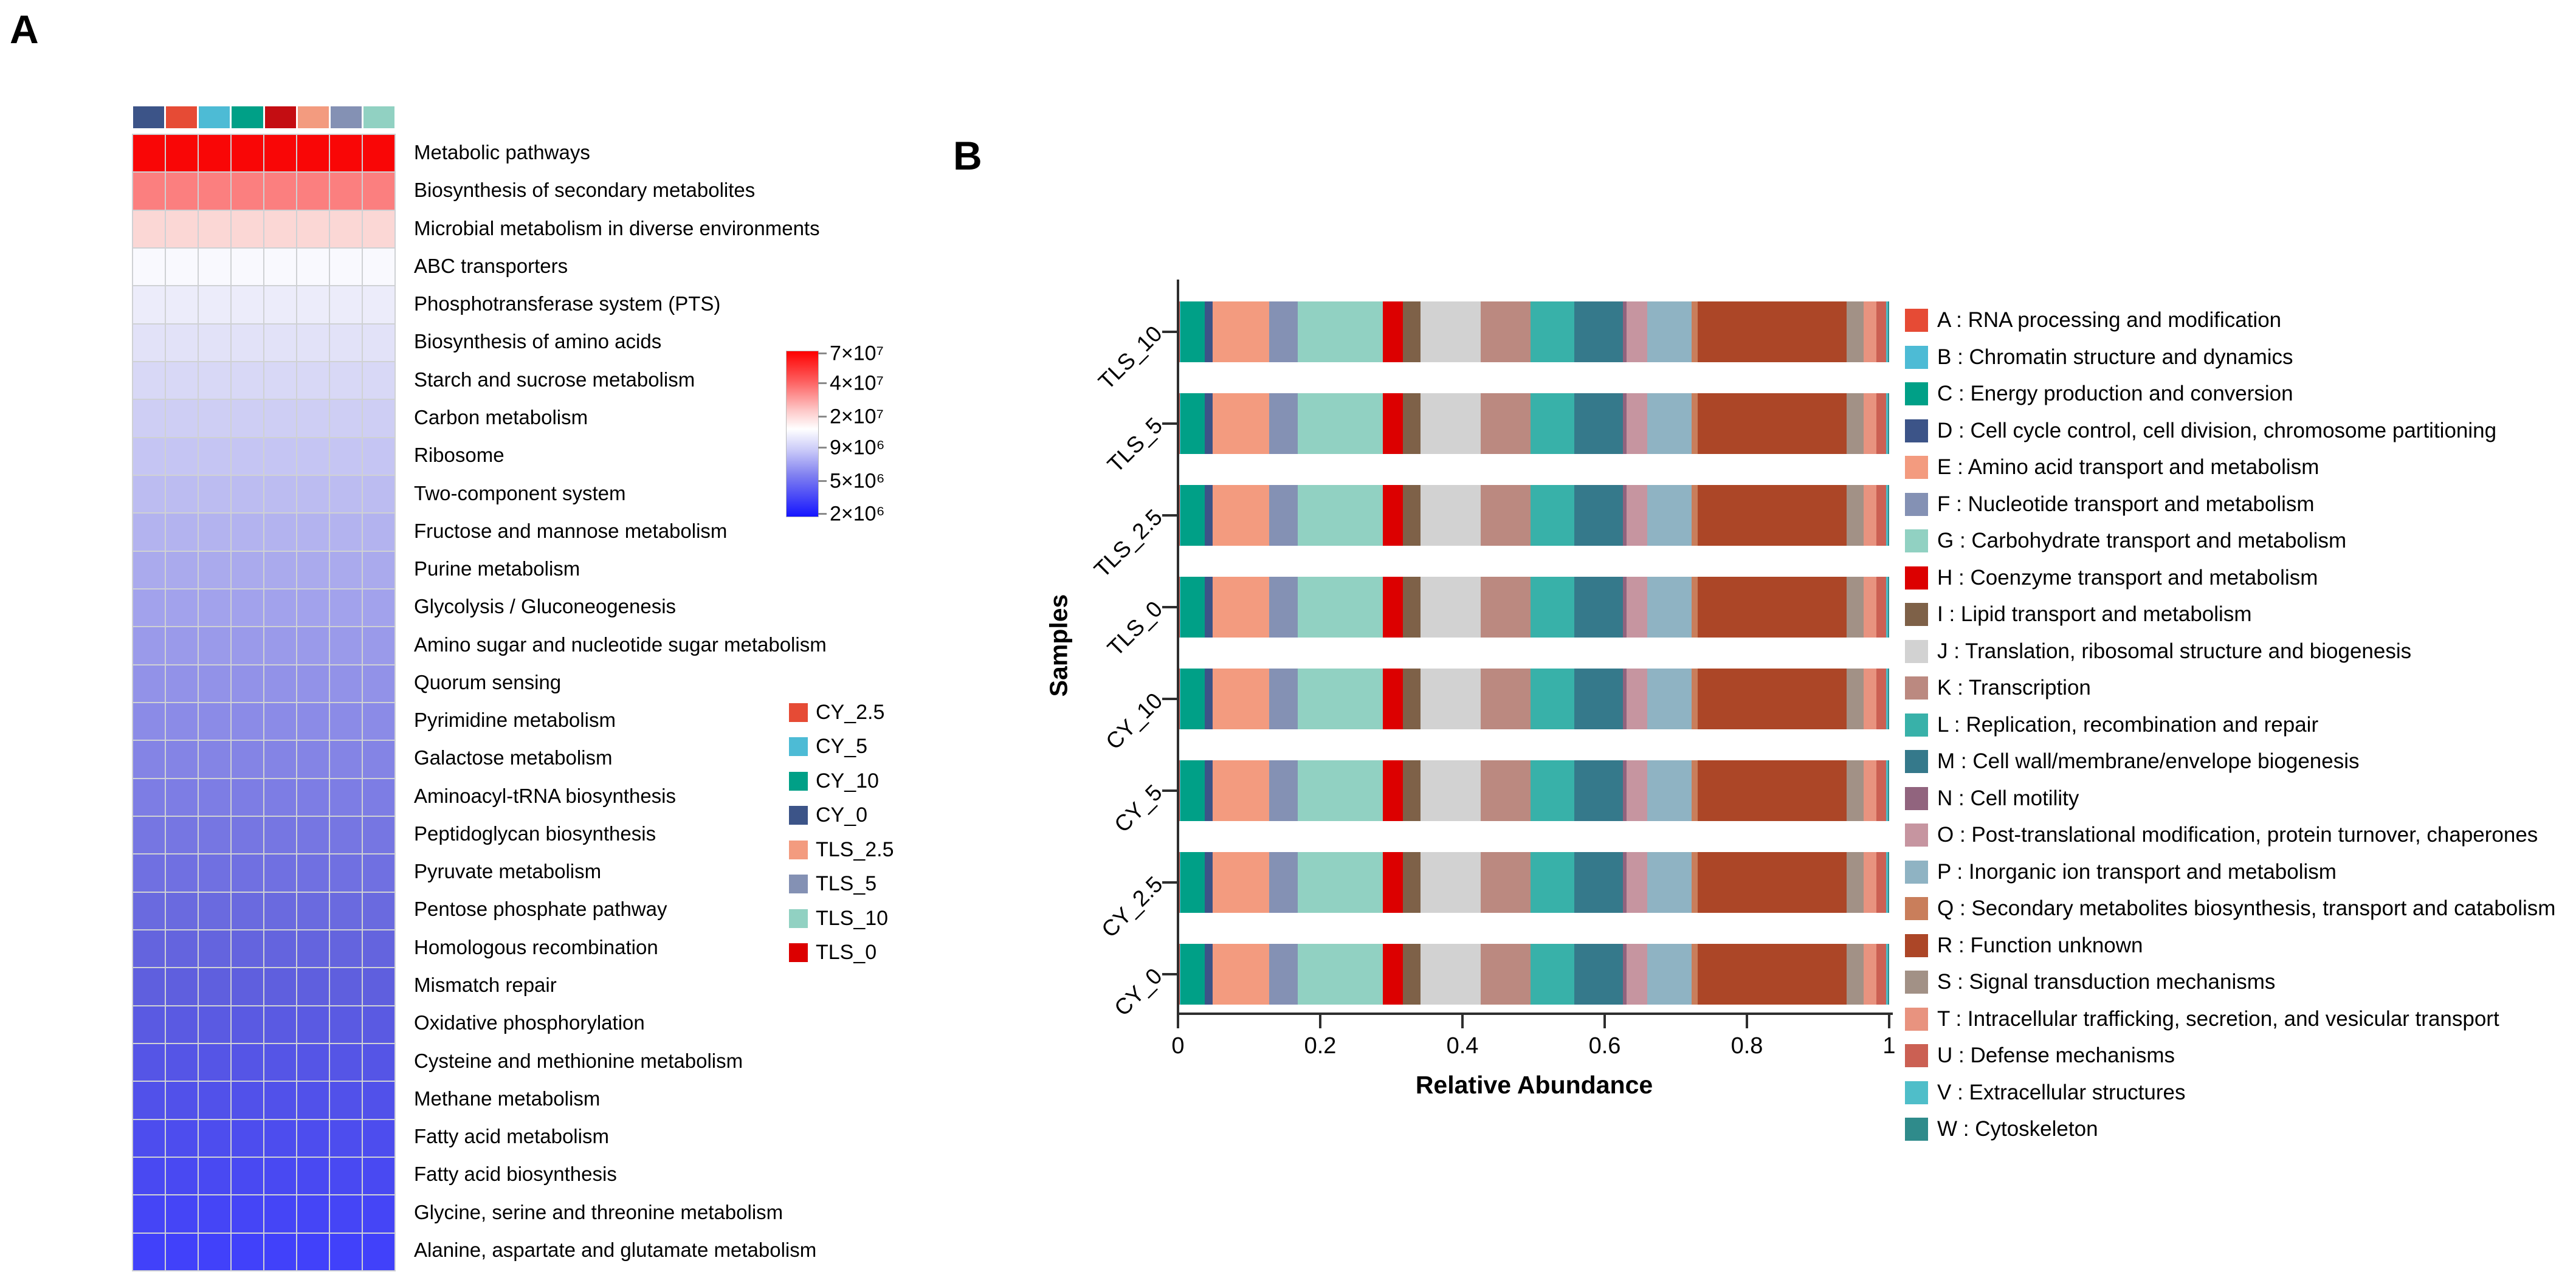 This screenshot has height=1286, width=2576. I want to click on heatmap-row-label: Homologous recombination, so click(536, 946).